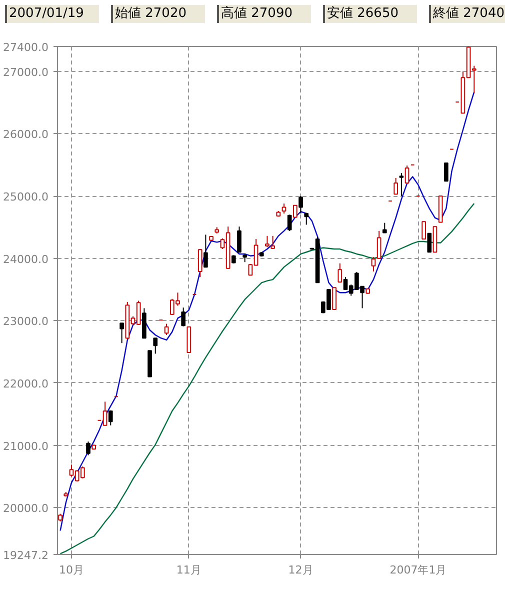 The width and height of the screenshot is (505, 590). What do you see at coordinates (418, 570) in the screenshot?
I see `x-tick-label: 2007年1月` at bounding box center [418, 570].